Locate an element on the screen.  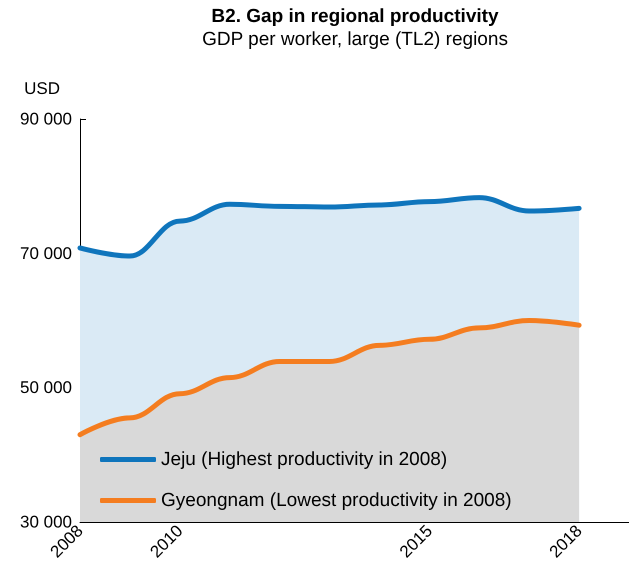
y-tick-label: 30 000 is located at coordinates (46, 522).